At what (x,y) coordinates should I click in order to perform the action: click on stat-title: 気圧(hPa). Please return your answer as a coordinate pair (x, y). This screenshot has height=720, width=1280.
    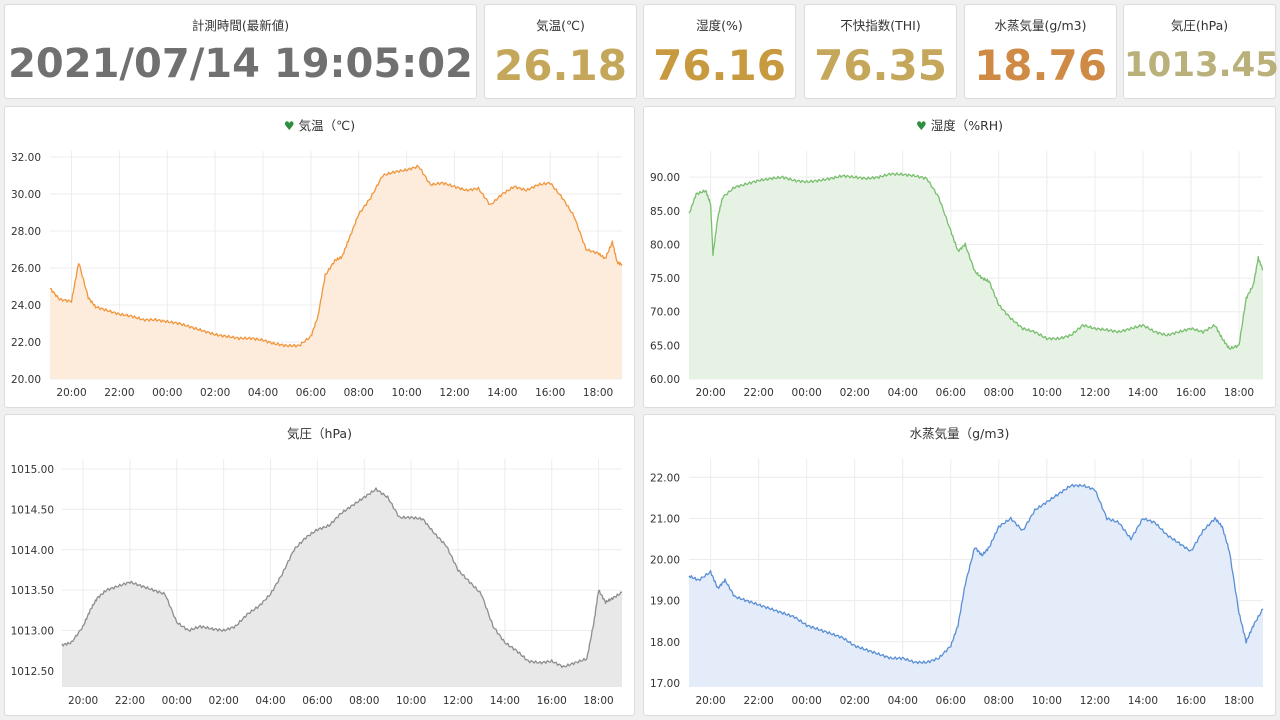
    Looking at the image, I should click on (1199, 25).